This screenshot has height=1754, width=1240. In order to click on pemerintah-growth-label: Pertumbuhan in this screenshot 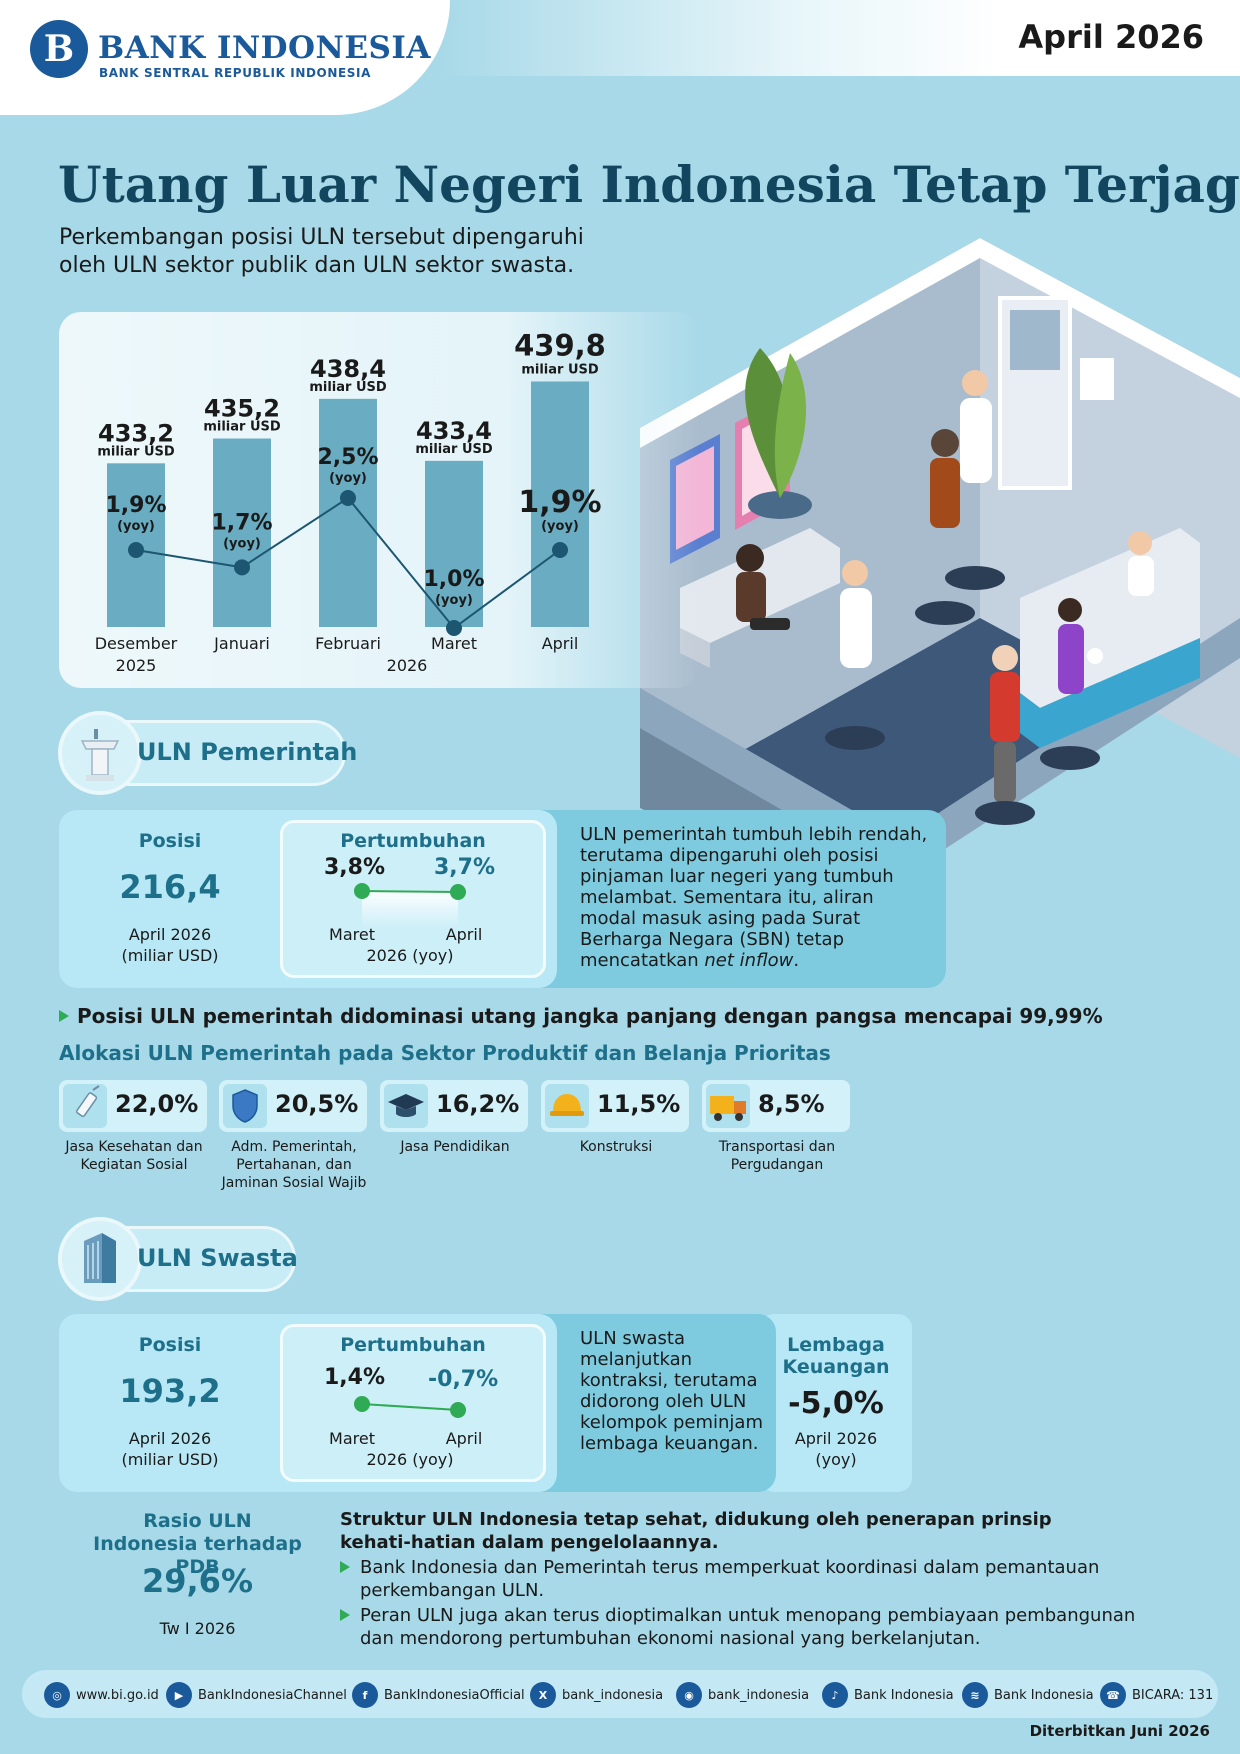, I will do `click(413, 841)`.